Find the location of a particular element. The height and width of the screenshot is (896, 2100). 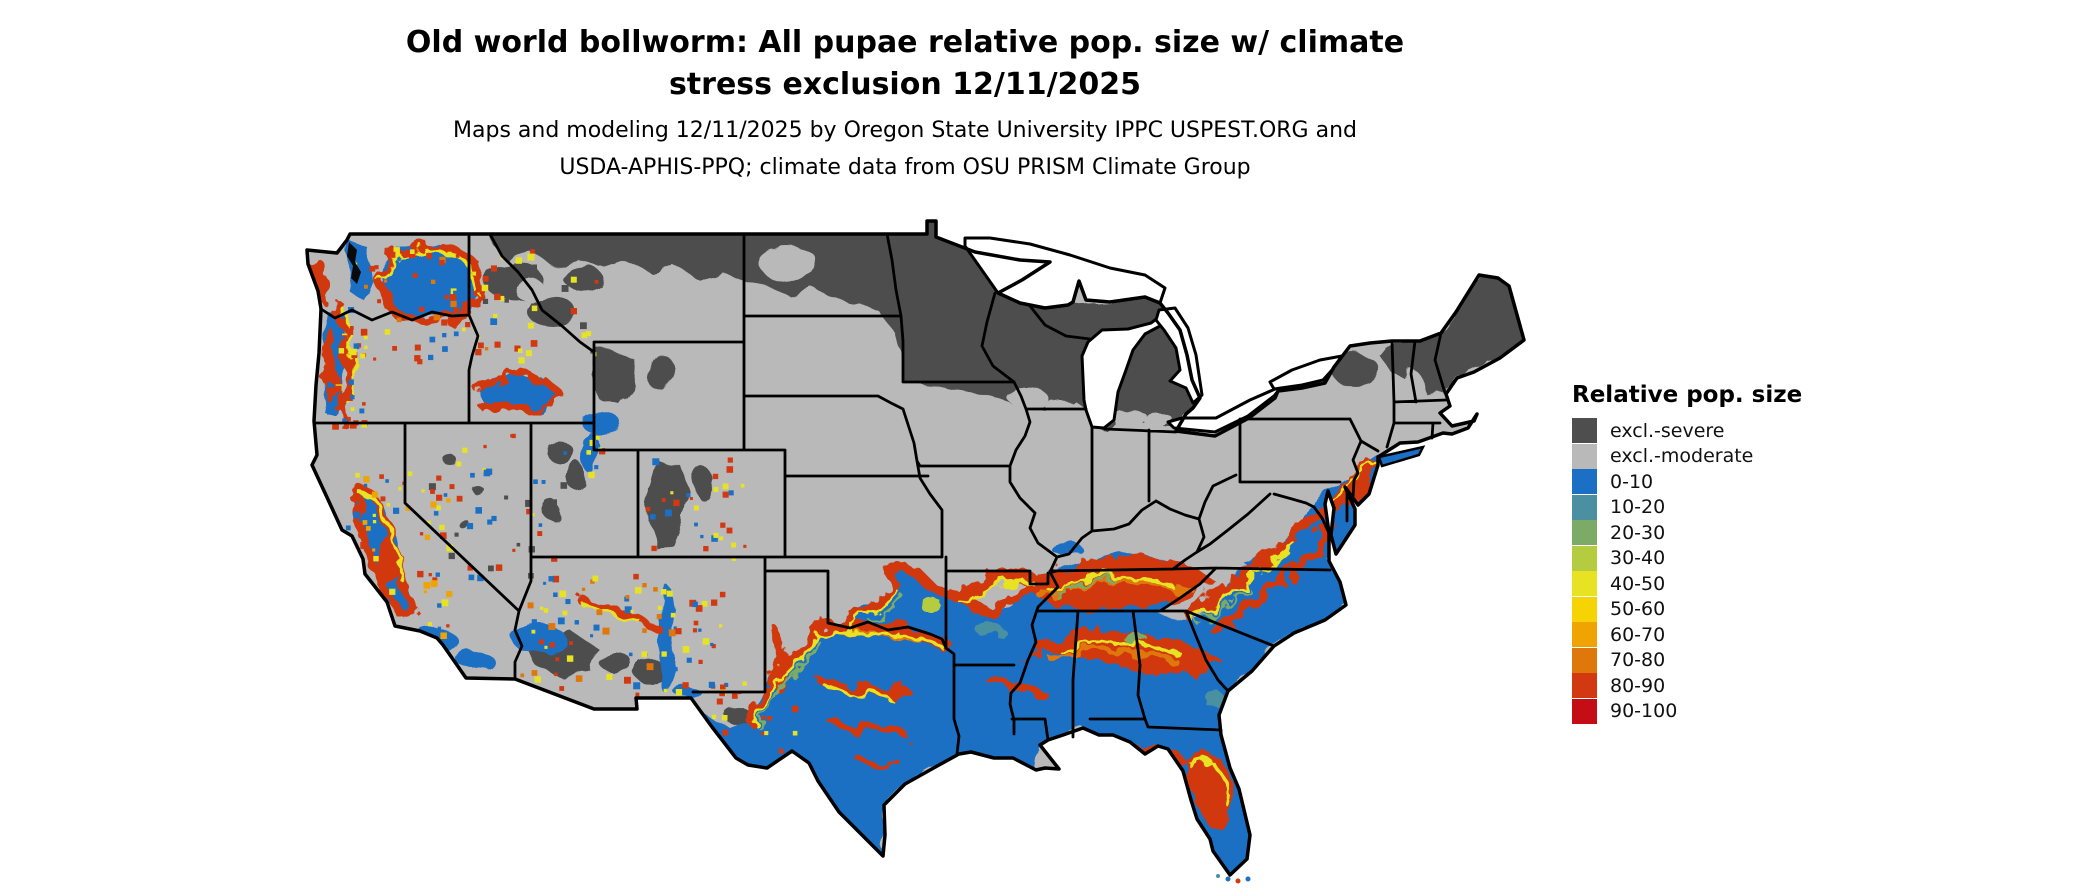

legend-swatch-severe is located at coordinates (1584, 431).